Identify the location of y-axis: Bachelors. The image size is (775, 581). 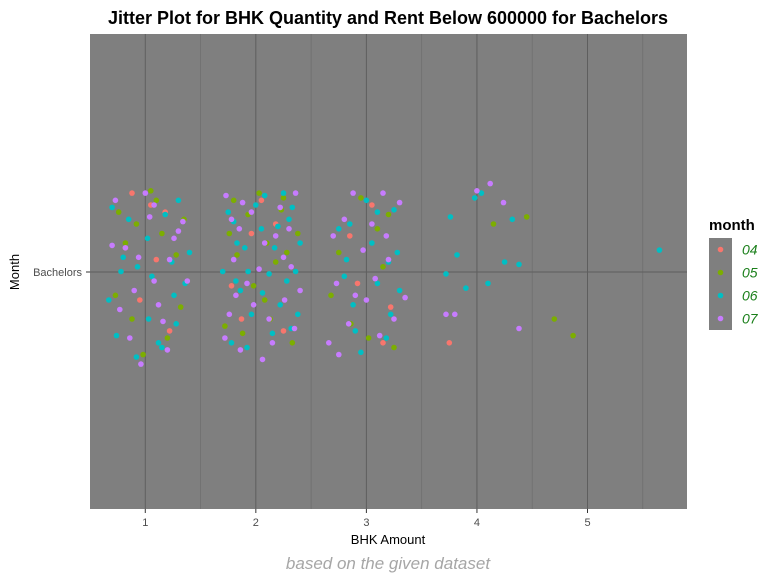
(61, 273).